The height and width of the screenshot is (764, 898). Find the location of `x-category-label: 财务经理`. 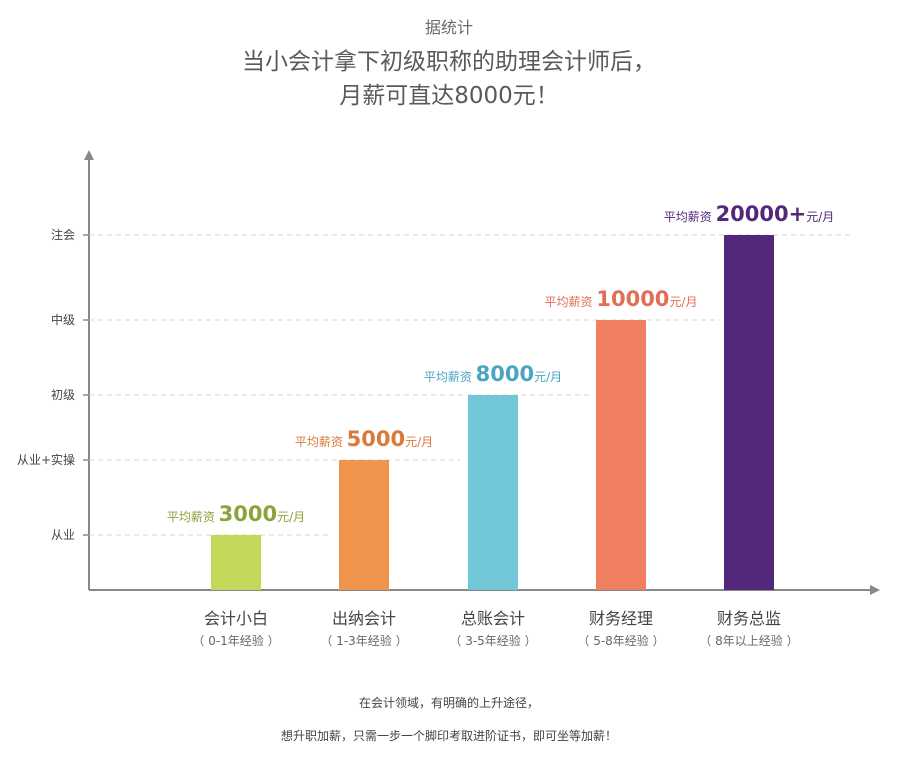

x-category-label: 财务经理 is located at coordinates (621, 618).